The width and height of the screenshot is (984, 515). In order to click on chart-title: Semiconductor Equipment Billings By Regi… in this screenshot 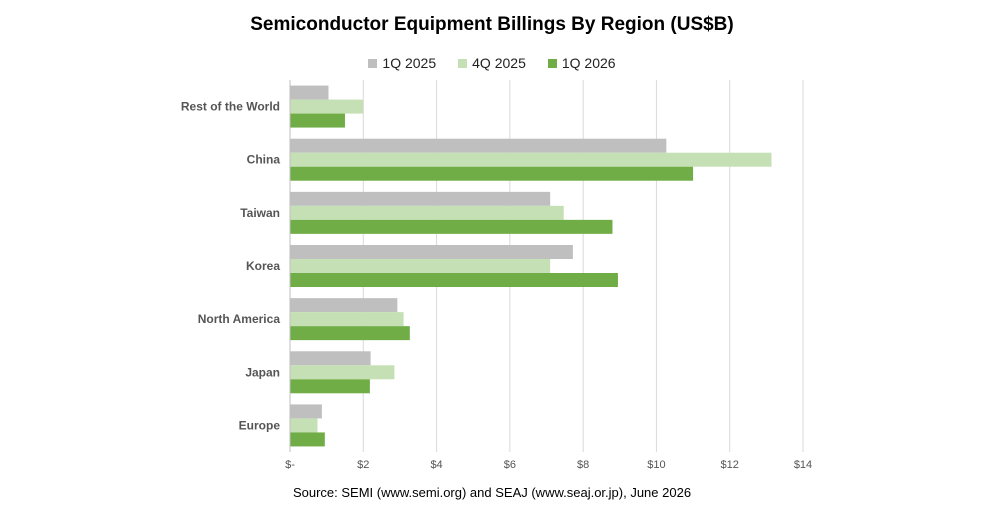, I will do `click(492, 24)`.